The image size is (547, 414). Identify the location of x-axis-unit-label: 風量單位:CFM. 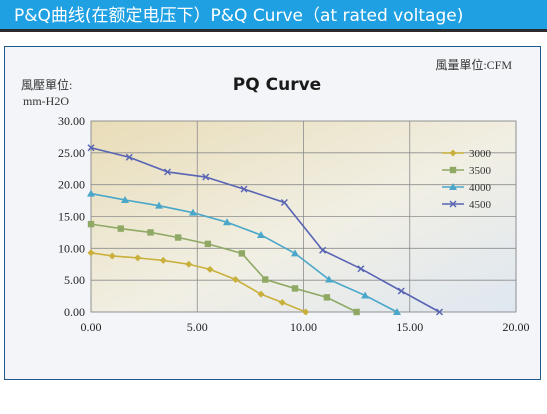
(473, 64).